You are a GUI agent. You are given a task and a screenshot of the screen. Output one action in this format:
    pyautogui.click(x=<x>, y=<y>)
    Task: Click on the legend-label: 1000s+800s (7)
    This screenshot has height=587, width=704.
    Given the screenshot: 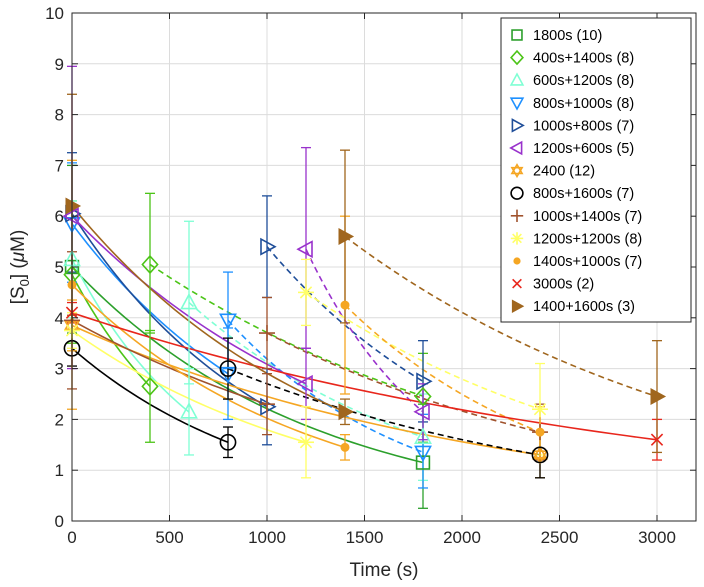 What is the action you would take?
    pyautogui.click(x=583, y=126)
    